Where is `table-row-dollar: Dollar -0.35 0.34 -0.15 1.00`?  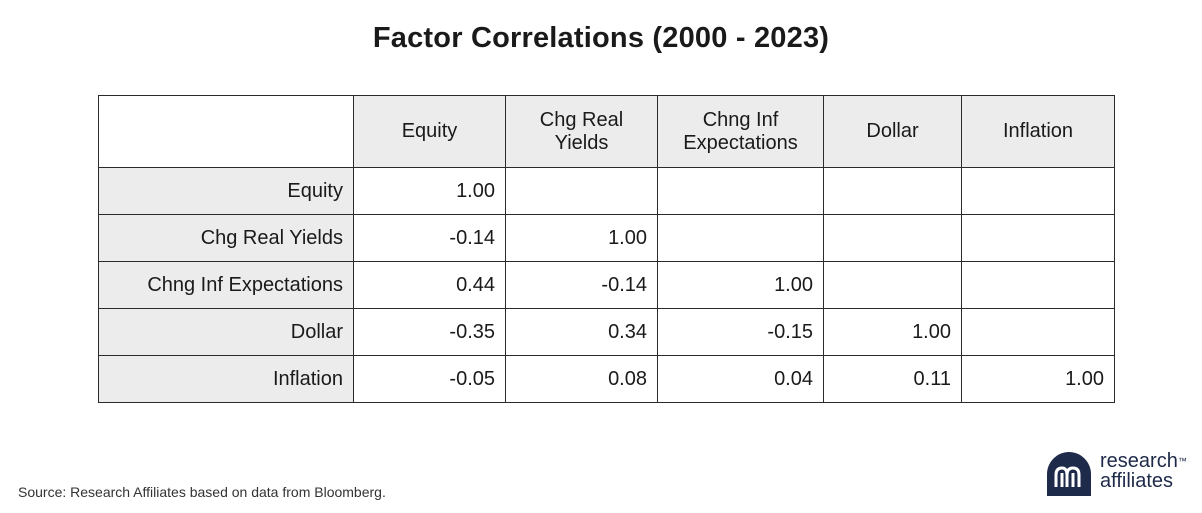
table-row-dollar: Dollar -0.35 0.34 -0.15 1.00 is located at coordinates (606, 332).